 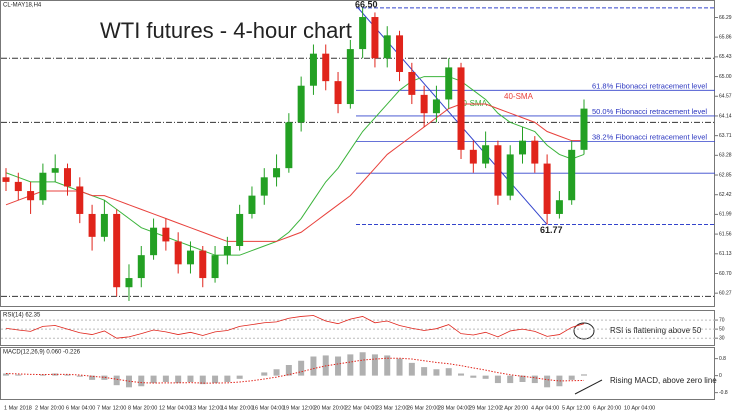 I want to click on x-tick-label: 1 Mar 2018, so click(x=18, y=408).